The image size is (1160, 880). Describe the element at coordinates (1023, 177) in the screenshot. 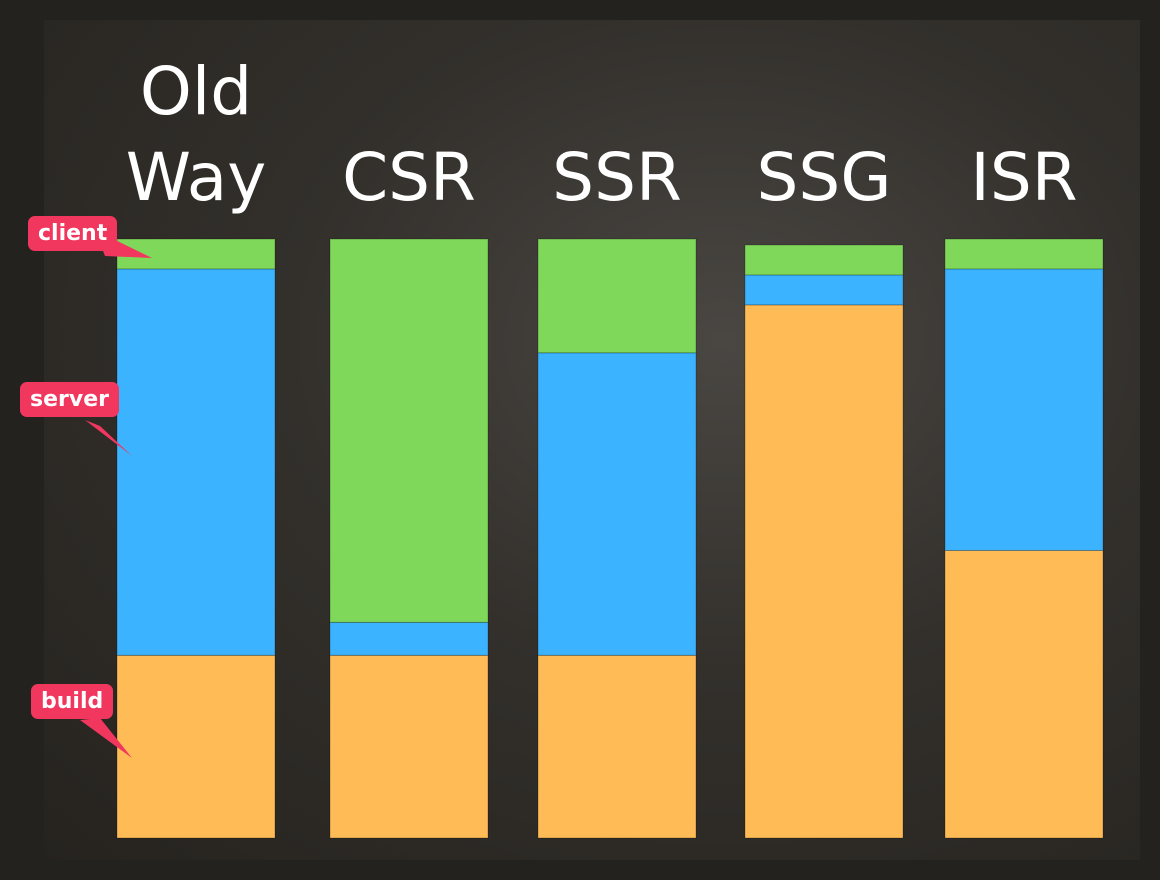

I see `category-label-4: ISR` at that location.